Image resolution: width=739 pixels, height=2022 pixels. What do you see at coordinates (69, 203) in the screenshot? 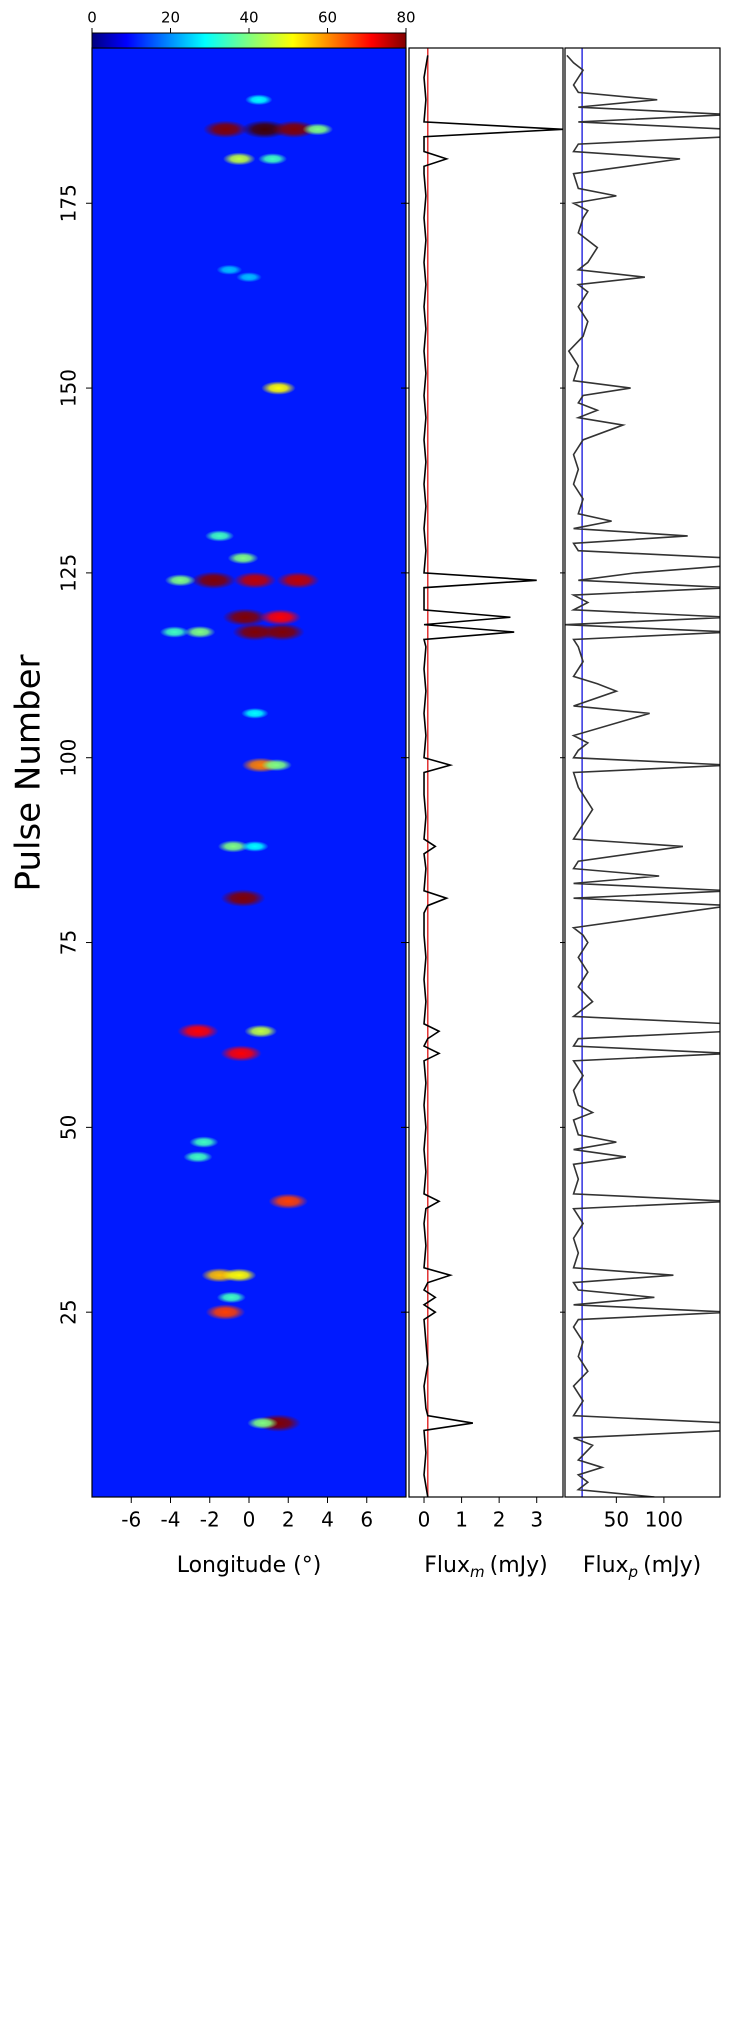
I see `y-tick-label: 175` at bounding box center [69, 203].